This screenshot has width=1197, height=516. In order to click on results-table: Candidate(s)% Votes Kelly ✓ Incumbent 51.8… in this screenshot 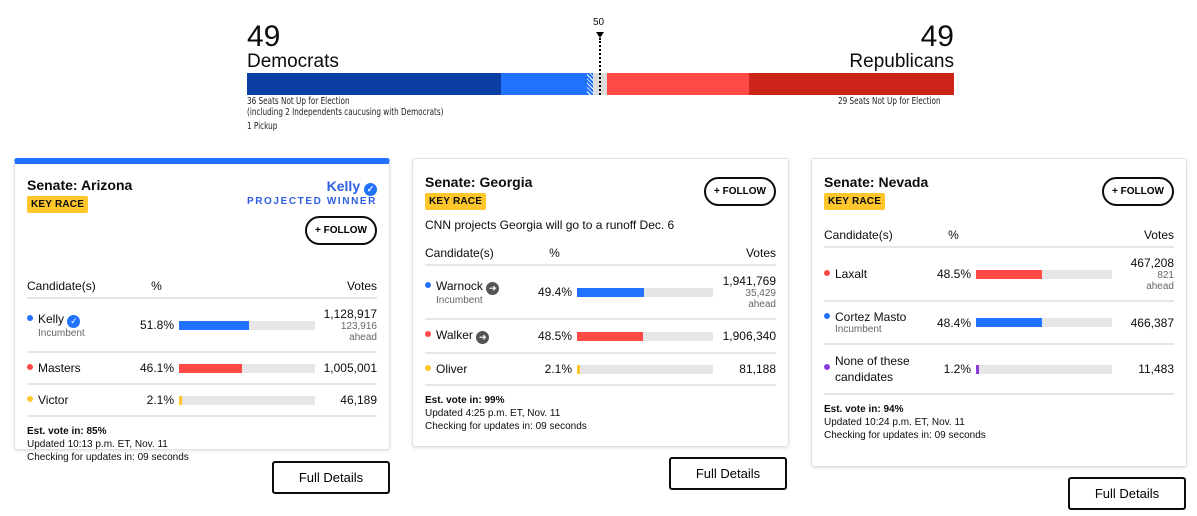, I will do `click(202, 346)`.